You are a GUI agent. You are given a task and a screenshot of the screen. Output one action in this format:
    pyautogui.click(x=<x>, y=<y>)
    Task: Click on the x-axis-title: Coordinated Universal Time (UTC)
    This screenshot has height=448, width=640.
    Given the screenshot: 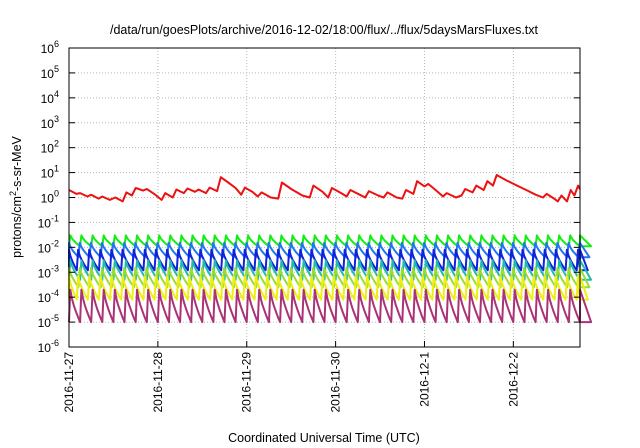 What is the action you would take?
    pyautogui.click(x=324, y=438)
    